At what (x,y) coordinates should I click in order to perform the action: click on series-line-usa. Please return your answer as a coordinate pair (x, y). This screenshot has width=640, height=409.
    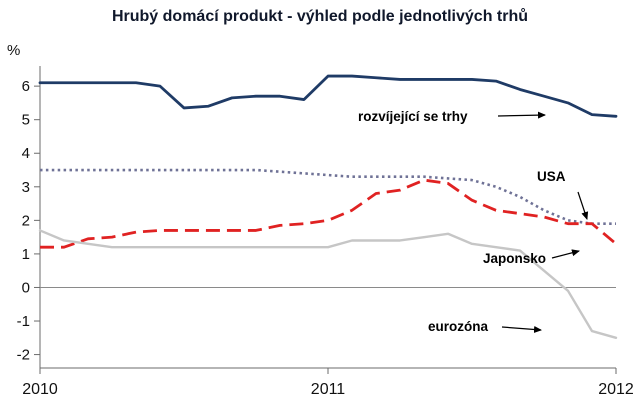
    Looking at the image, I should click on (328, 197).